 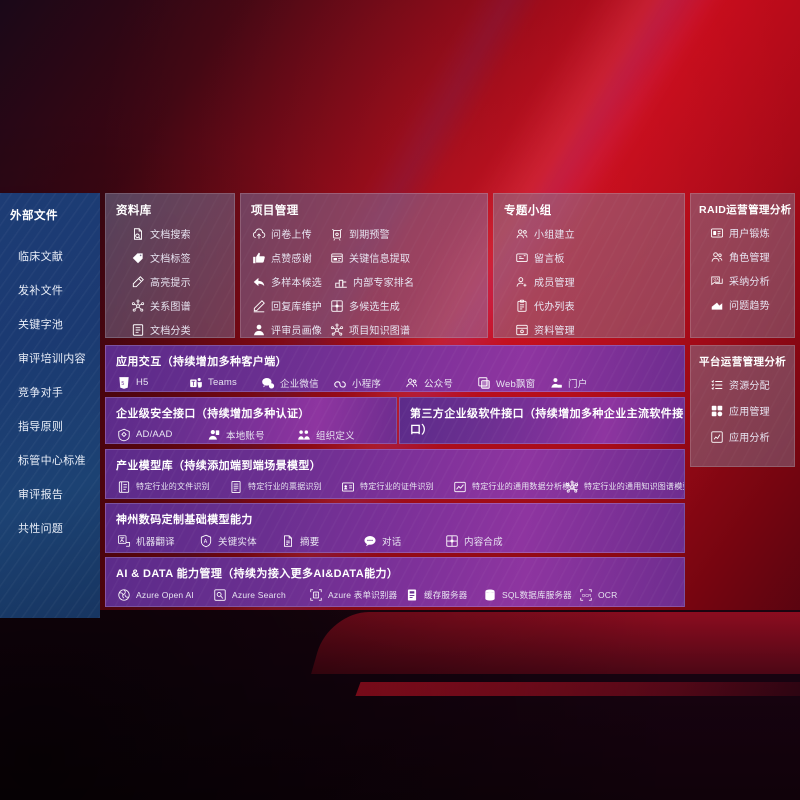 What do you see at coordinates (258, 305) in the screenshot?
I see `pen-edit-icon` at bounding box center [258, 305].